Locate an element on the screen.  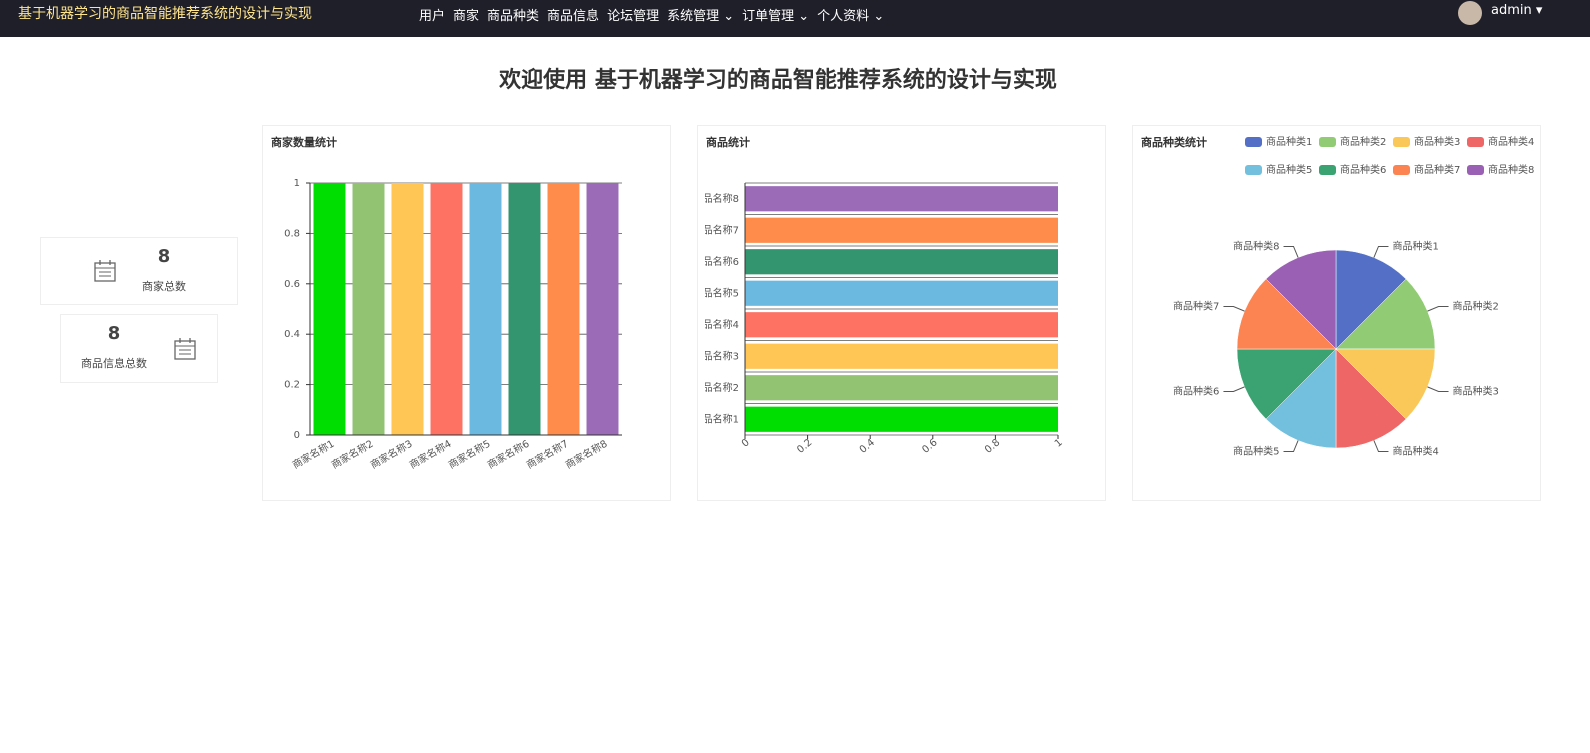
x-tick-label: 商家名称8 is located at coordinates (586, 454).